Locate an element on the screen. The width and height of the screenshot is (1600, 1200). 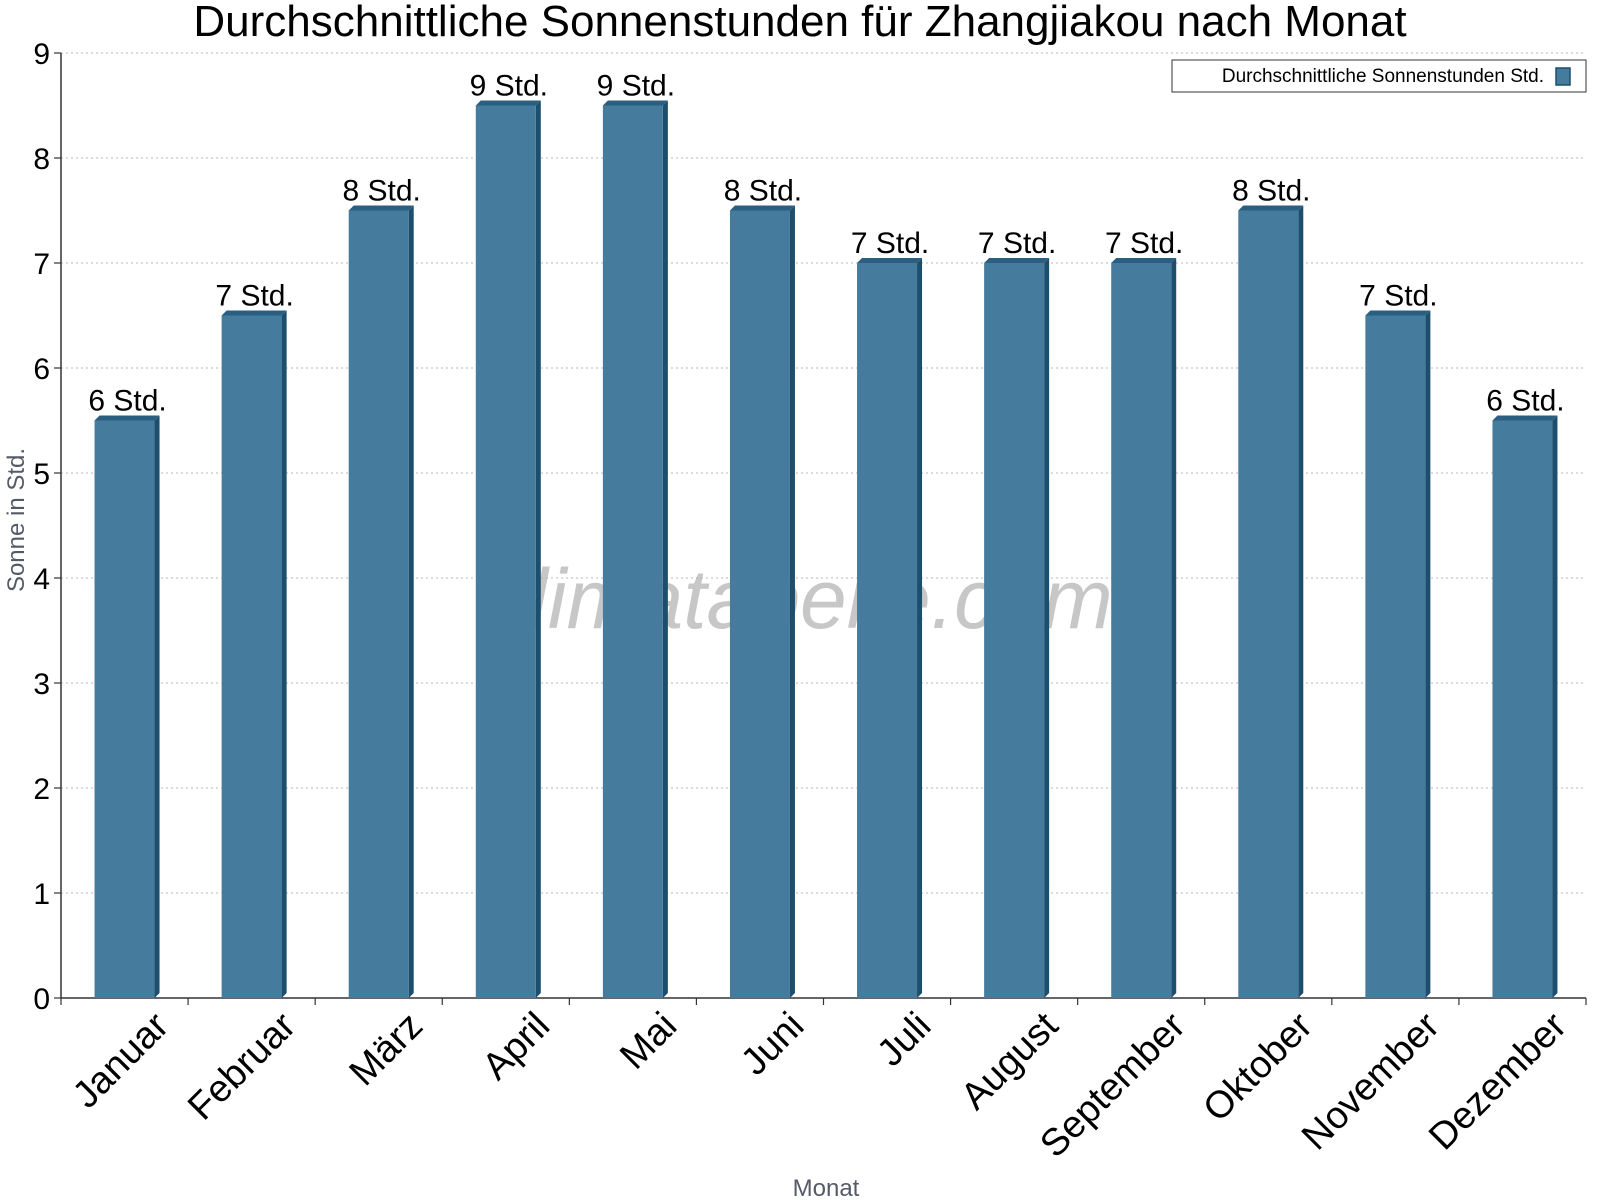
y-tick-label: 9 is located at coordinates (41, 54).